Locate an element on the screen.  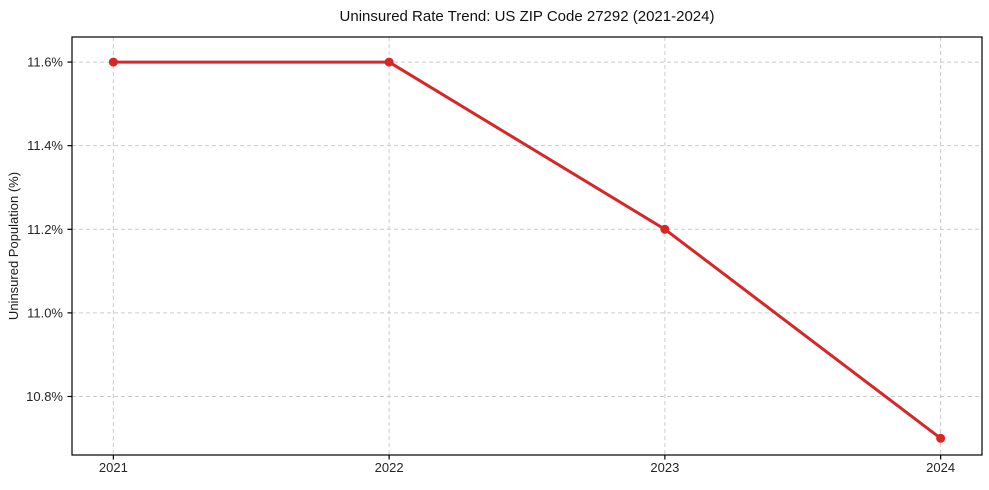
y-tick-label: 11.4% is located at coordinates (45, 145).